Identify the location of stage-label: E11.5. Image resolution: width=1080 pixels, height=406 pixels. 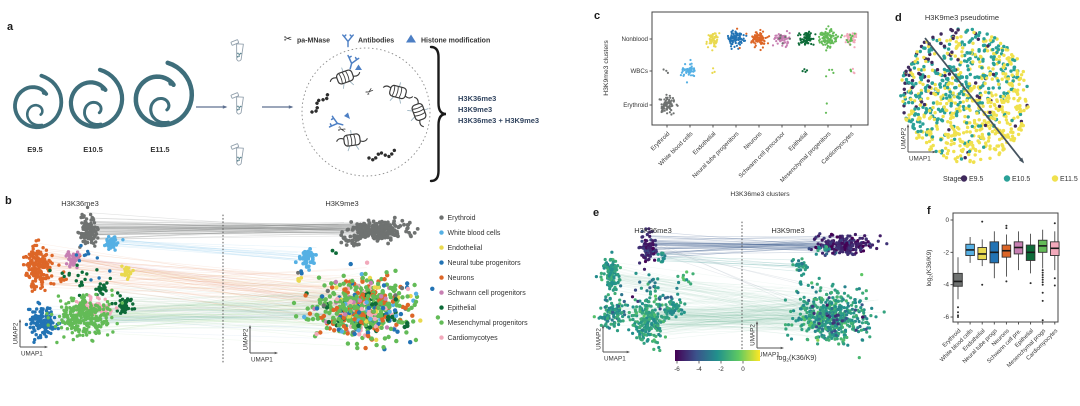
(1069, 179).